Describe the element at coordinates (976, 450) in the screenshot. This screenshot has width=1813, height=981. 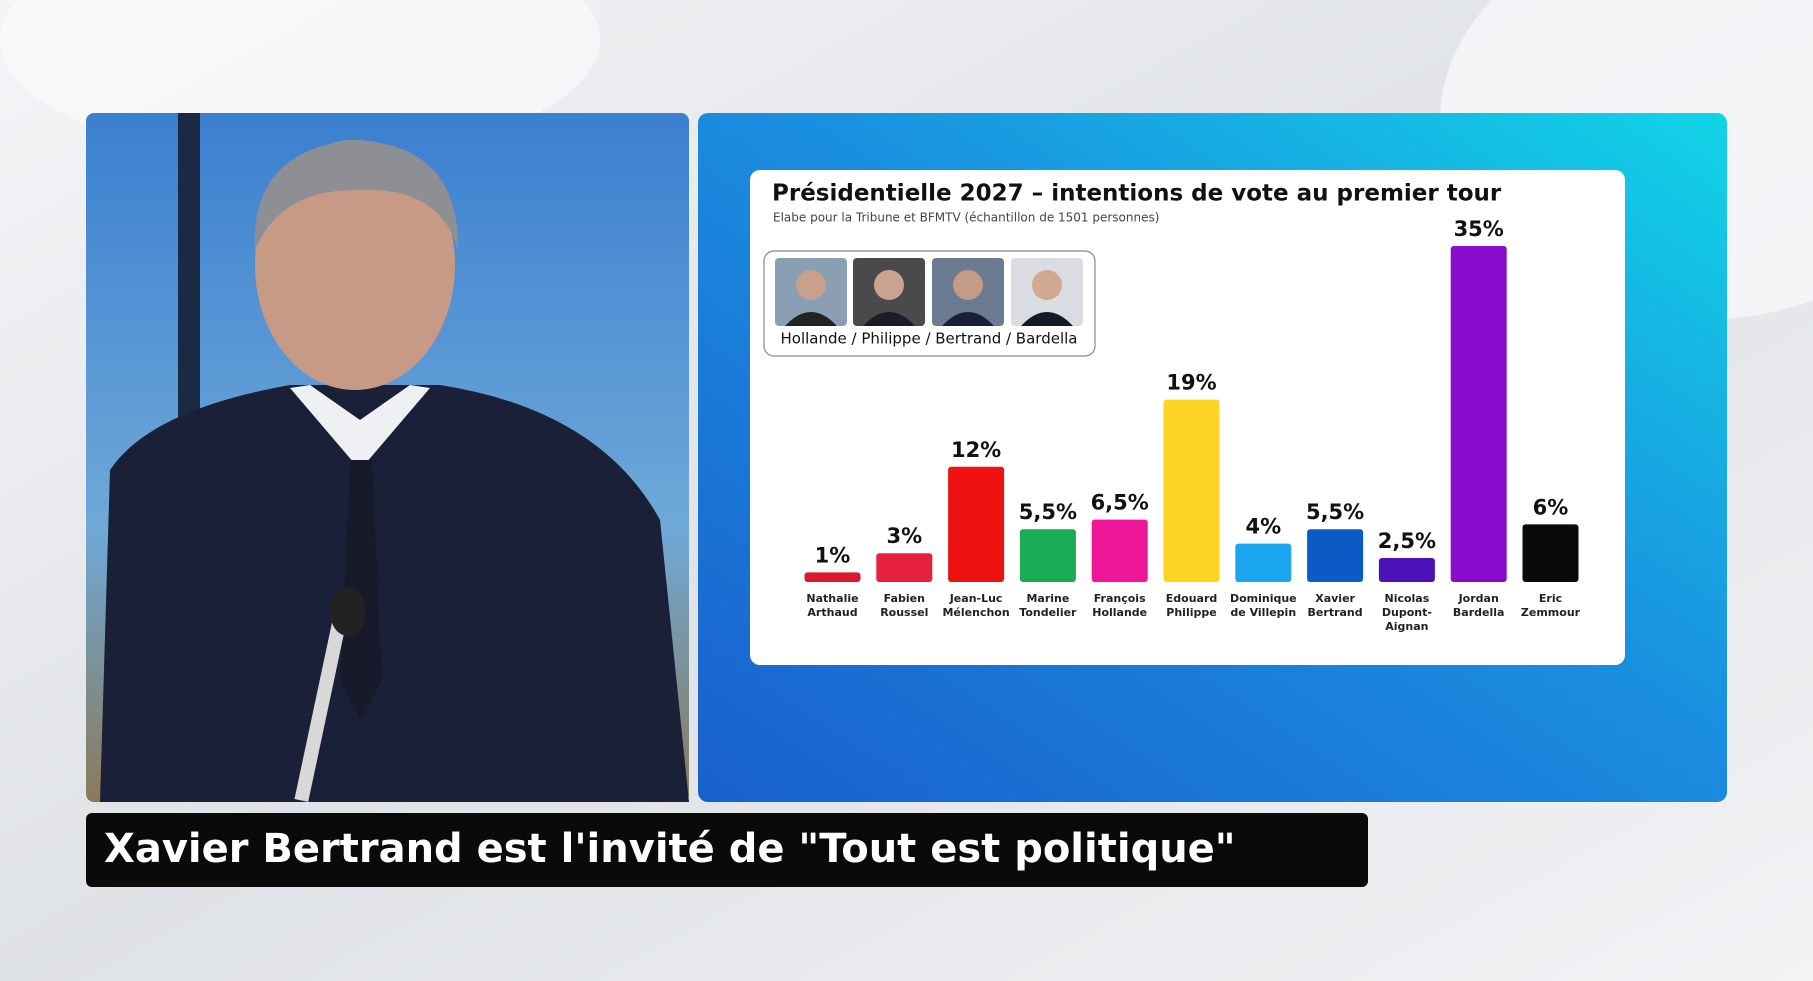
I see `value-label: 12%` at that location.